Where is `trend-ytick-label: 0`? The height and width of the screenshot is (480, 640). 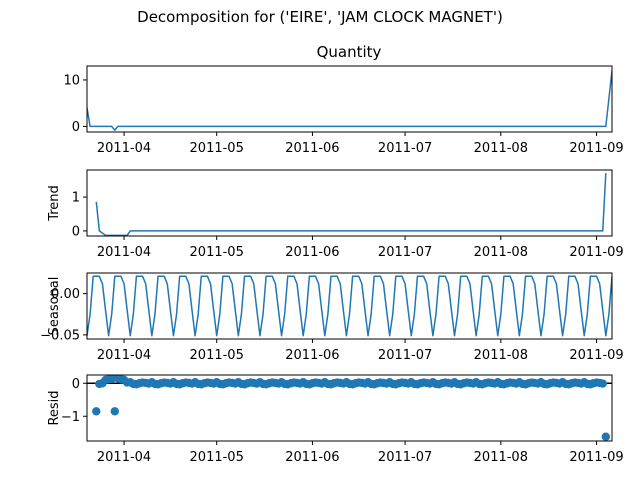
trend-ytick-label: 0 is located at coordinates (76, 231).